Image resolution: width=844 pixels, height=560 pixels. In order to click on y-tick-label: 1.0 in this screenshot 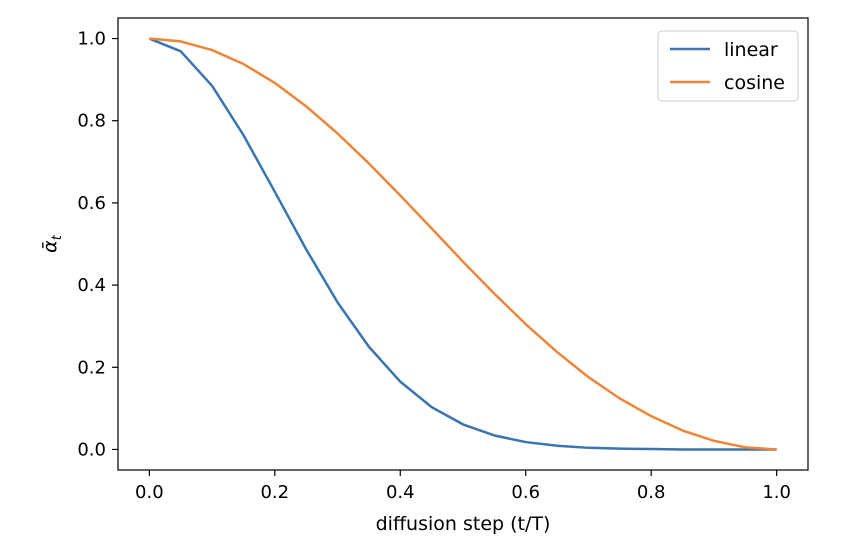, I will do `click(91, 39)`.